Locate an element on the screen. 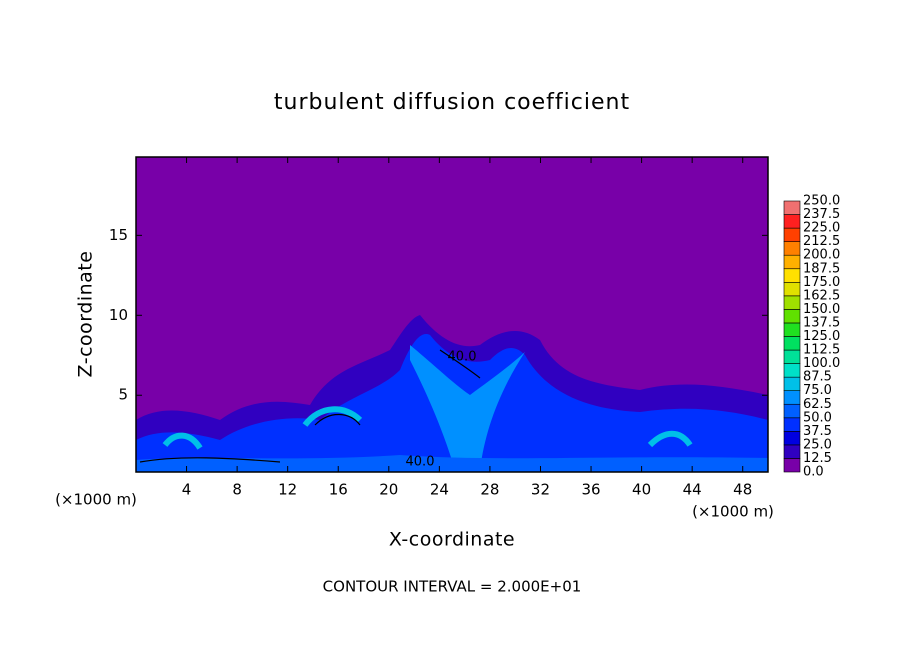 The height and width of the screenshot is (654, 904). field-streak is located at coordinates (427, 428).